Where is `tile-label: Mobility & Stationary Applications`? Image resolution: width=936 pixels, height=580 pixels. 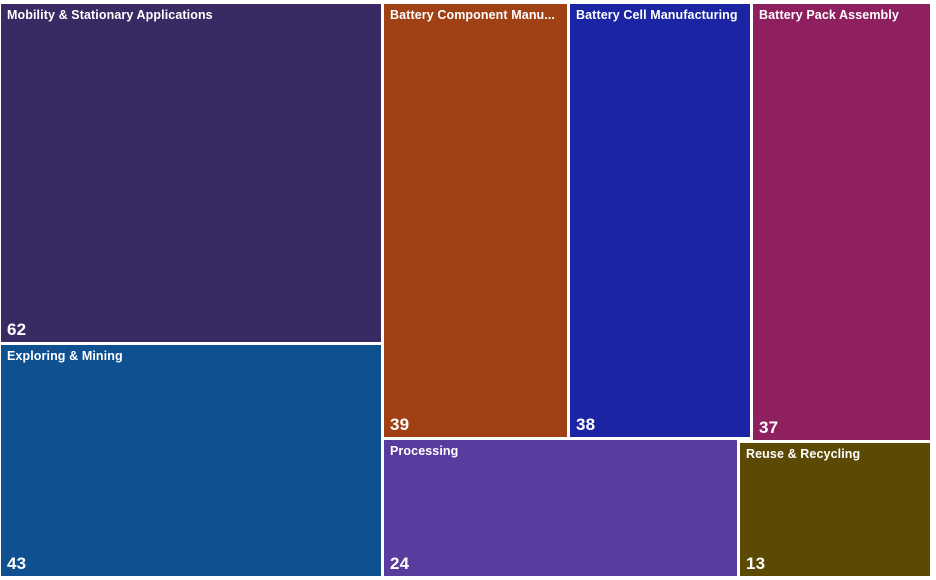
tile-label: Mobility & Stationary Applications is located at coordinates (110, 15).